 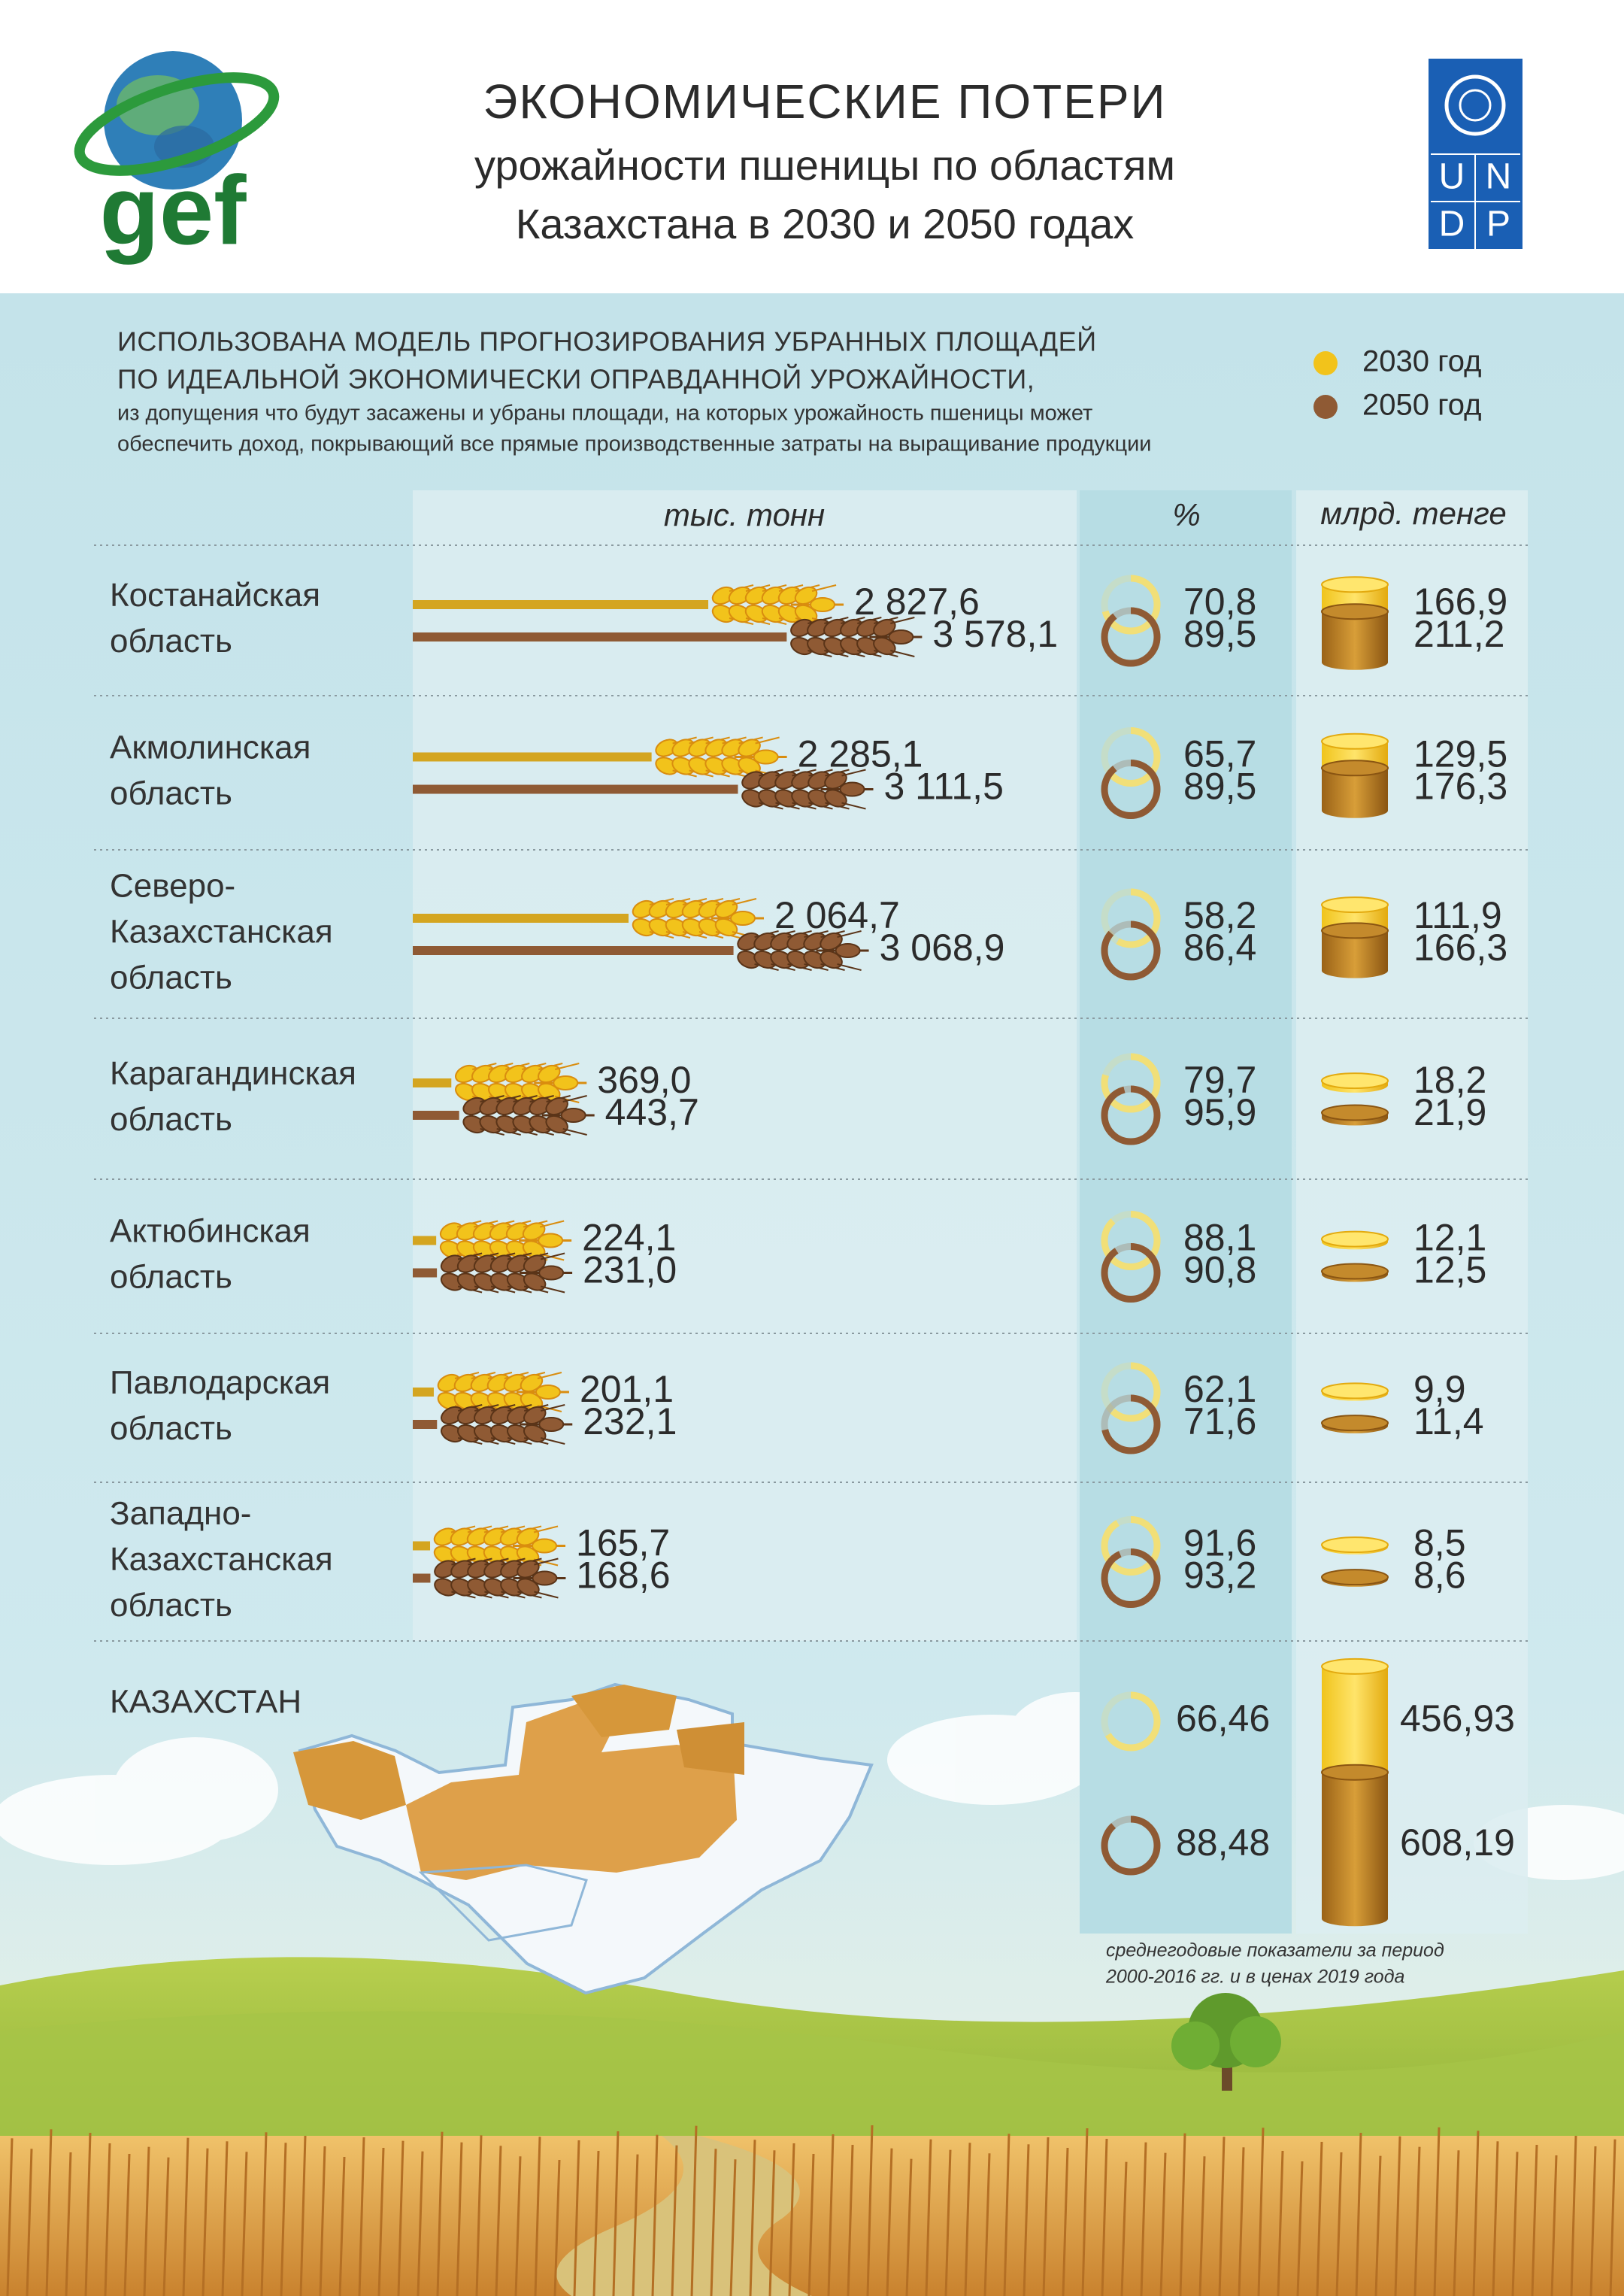 I want to click on column-header: млрд. тенге, so click(x=1413, y=513).